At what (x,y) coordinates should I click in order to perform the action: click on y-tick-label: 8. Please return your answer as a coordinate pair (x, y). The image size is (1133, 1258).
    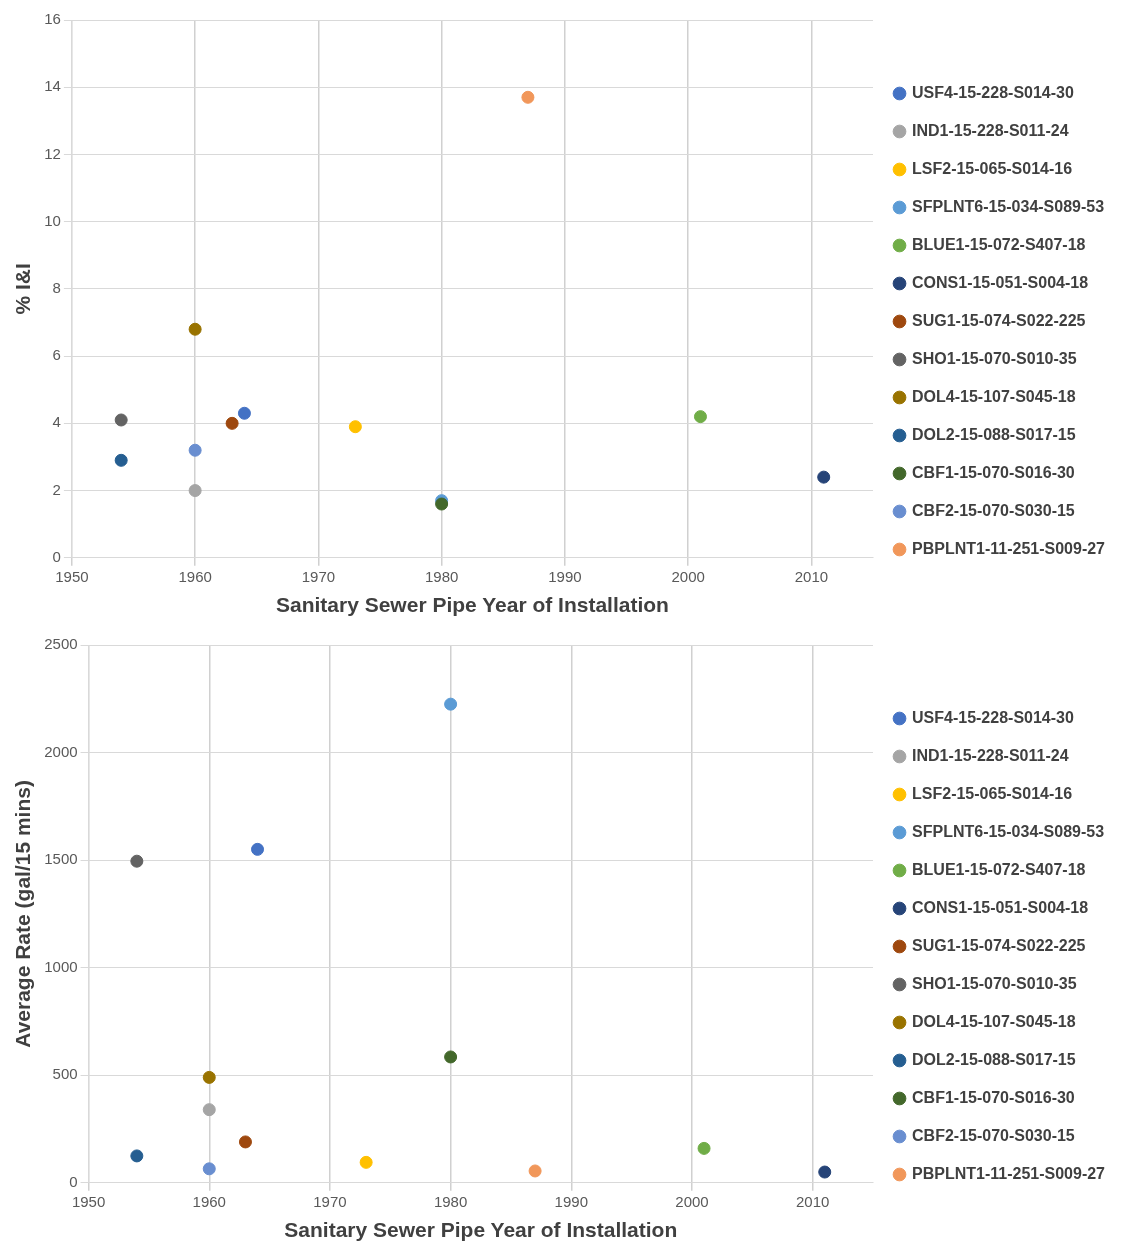
    Looking at the image, I should click on (56, 288).